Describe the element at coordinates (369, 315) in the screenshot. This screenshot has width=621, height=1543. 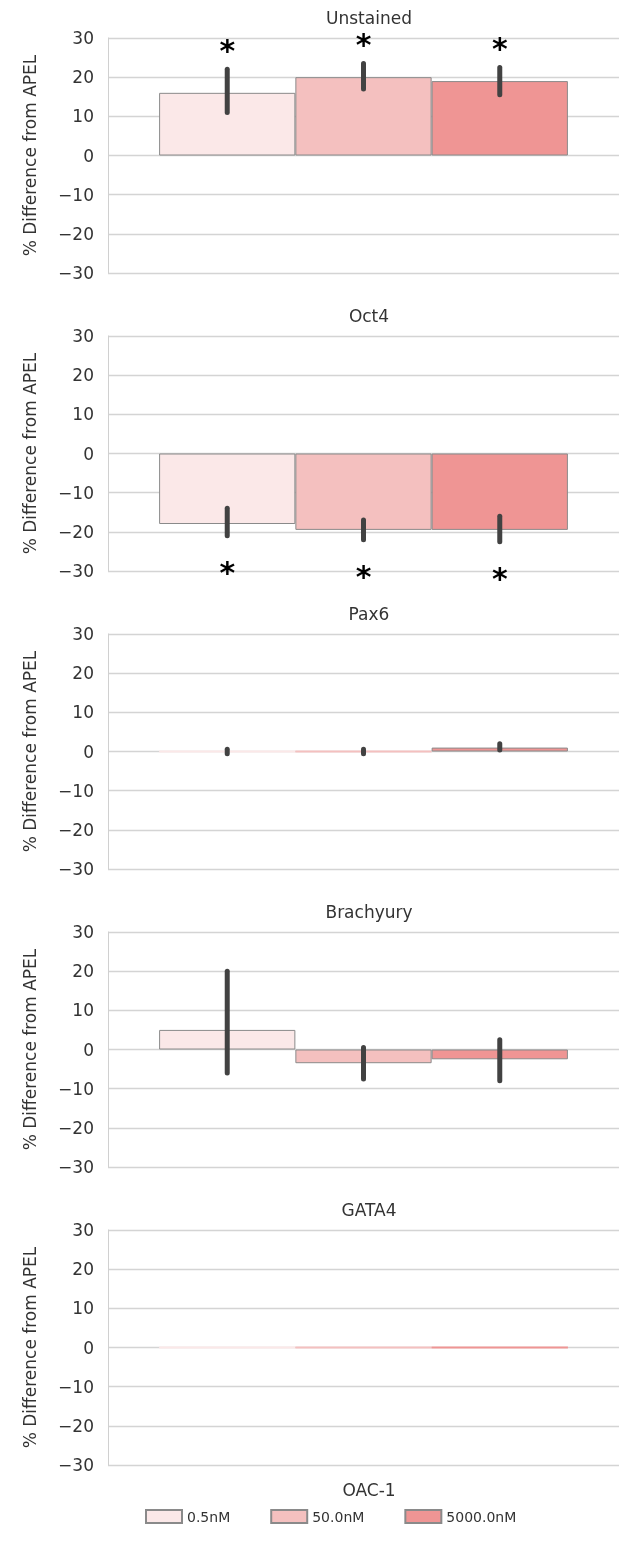
I see `chart-title: Oct4` at that location.